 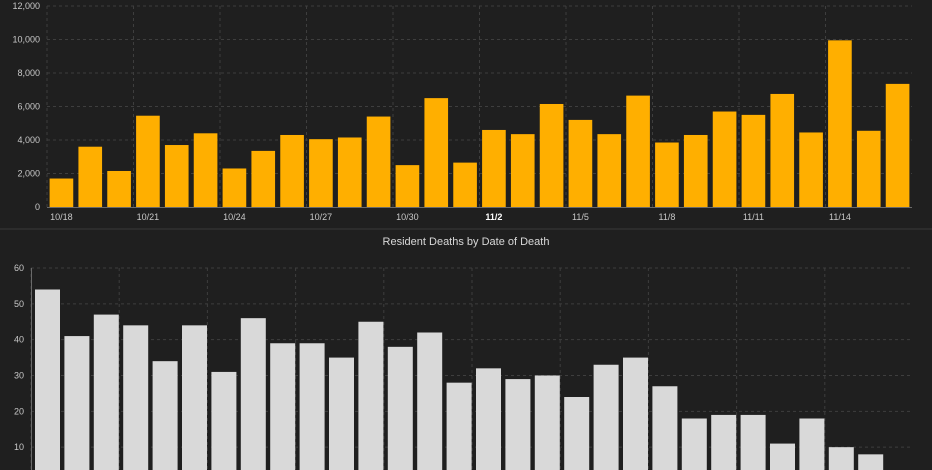 I want to click on deaths-y-ticks: 10 20 30 40 50 60, so click(x=19, y=357).